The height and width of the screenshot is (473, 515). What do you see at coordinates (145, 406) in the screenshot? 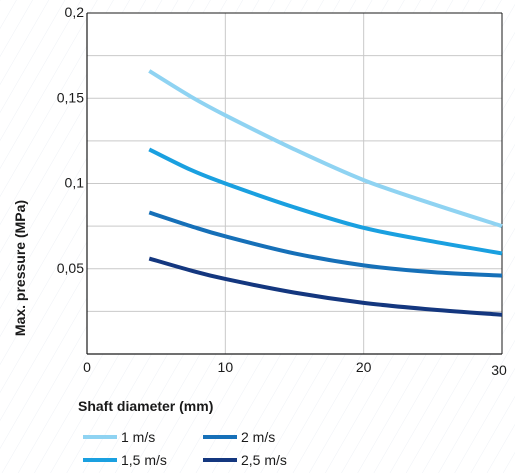
I see `x-axis-title: Shaft diameter (mm)` at bounding box center [145, 406].